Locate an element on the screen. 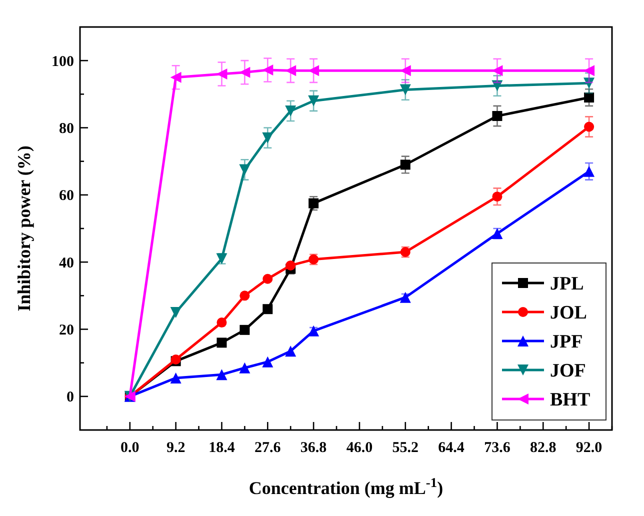 This screenshot has width=644, height=516. legend-label: JOL is located at coordinates (568, 313).